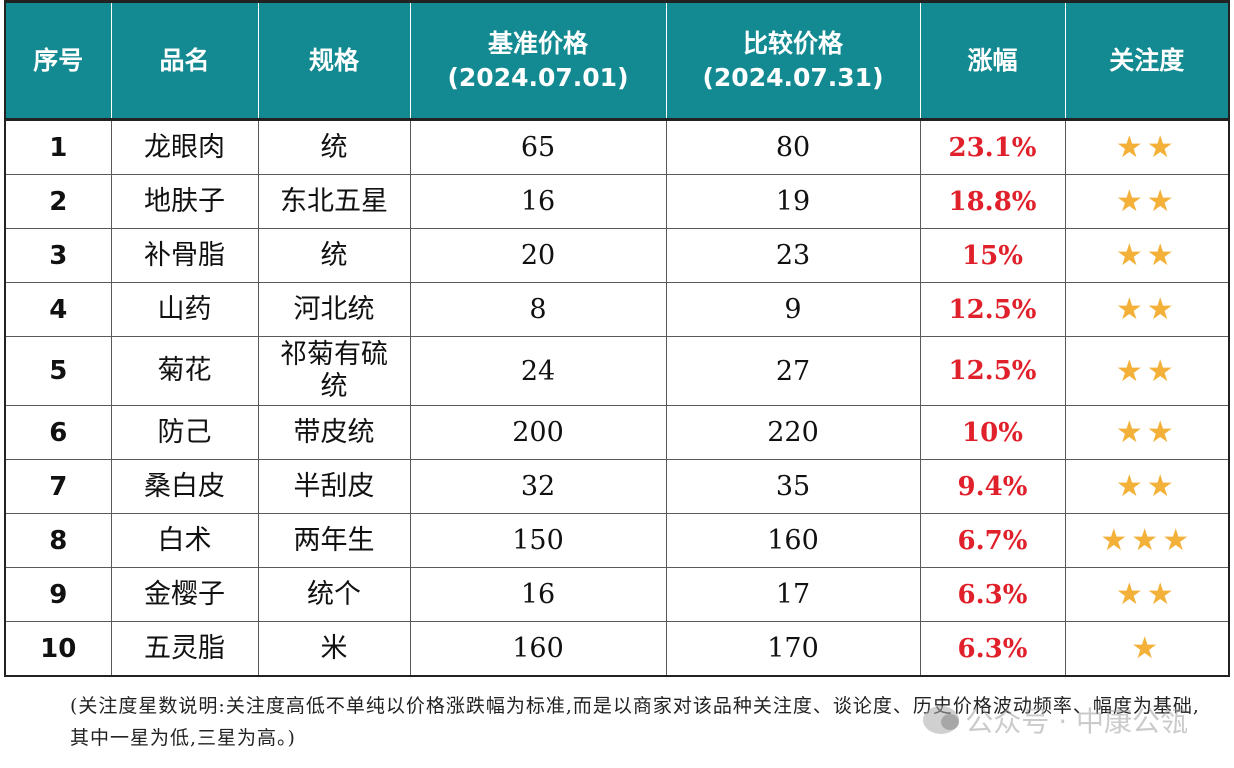 The height and width of the screenshot is (768, 1234). What do you see at coordinates (793, 309) in the screenshot?
I see `compare-price: 9` at bounding box center [793, 309].